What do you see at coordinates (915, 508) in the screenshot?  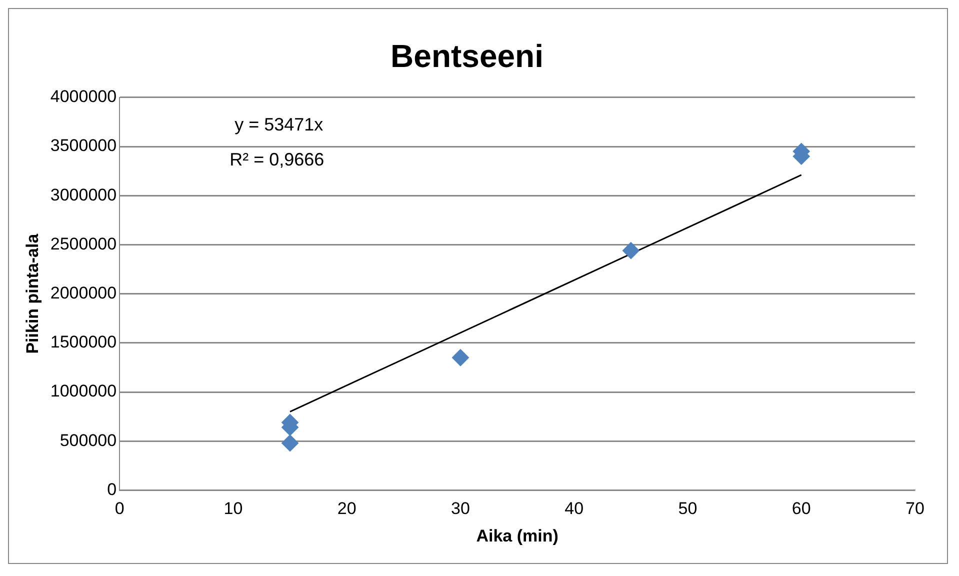 I see `x-tick-label: 70` at bounding box center [915, 508].